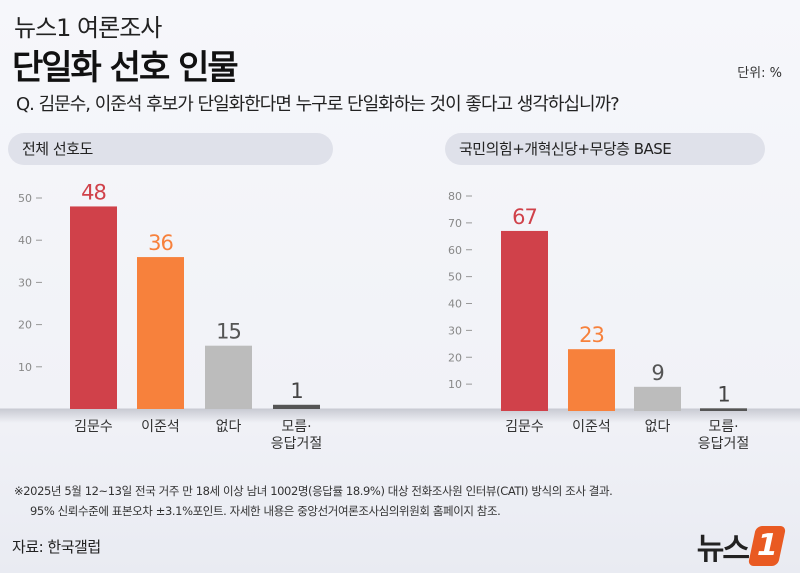 The image size is (800, 573). I want to click on y-tick-label: 60, so click(455, 250).